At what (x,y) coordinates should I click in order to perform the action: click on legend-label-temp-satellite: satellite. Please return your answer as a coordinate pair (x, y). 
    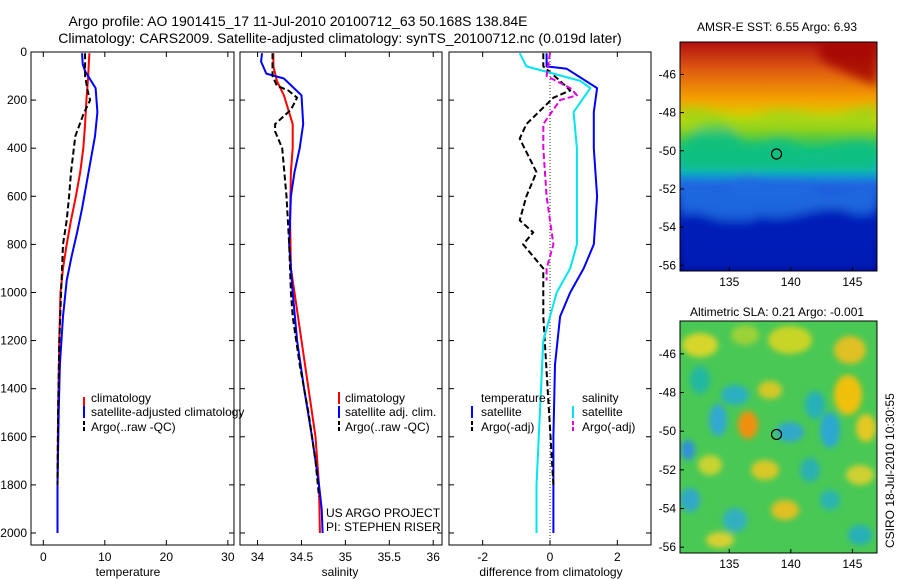
    Looking at the image, I should click on (501, 412).